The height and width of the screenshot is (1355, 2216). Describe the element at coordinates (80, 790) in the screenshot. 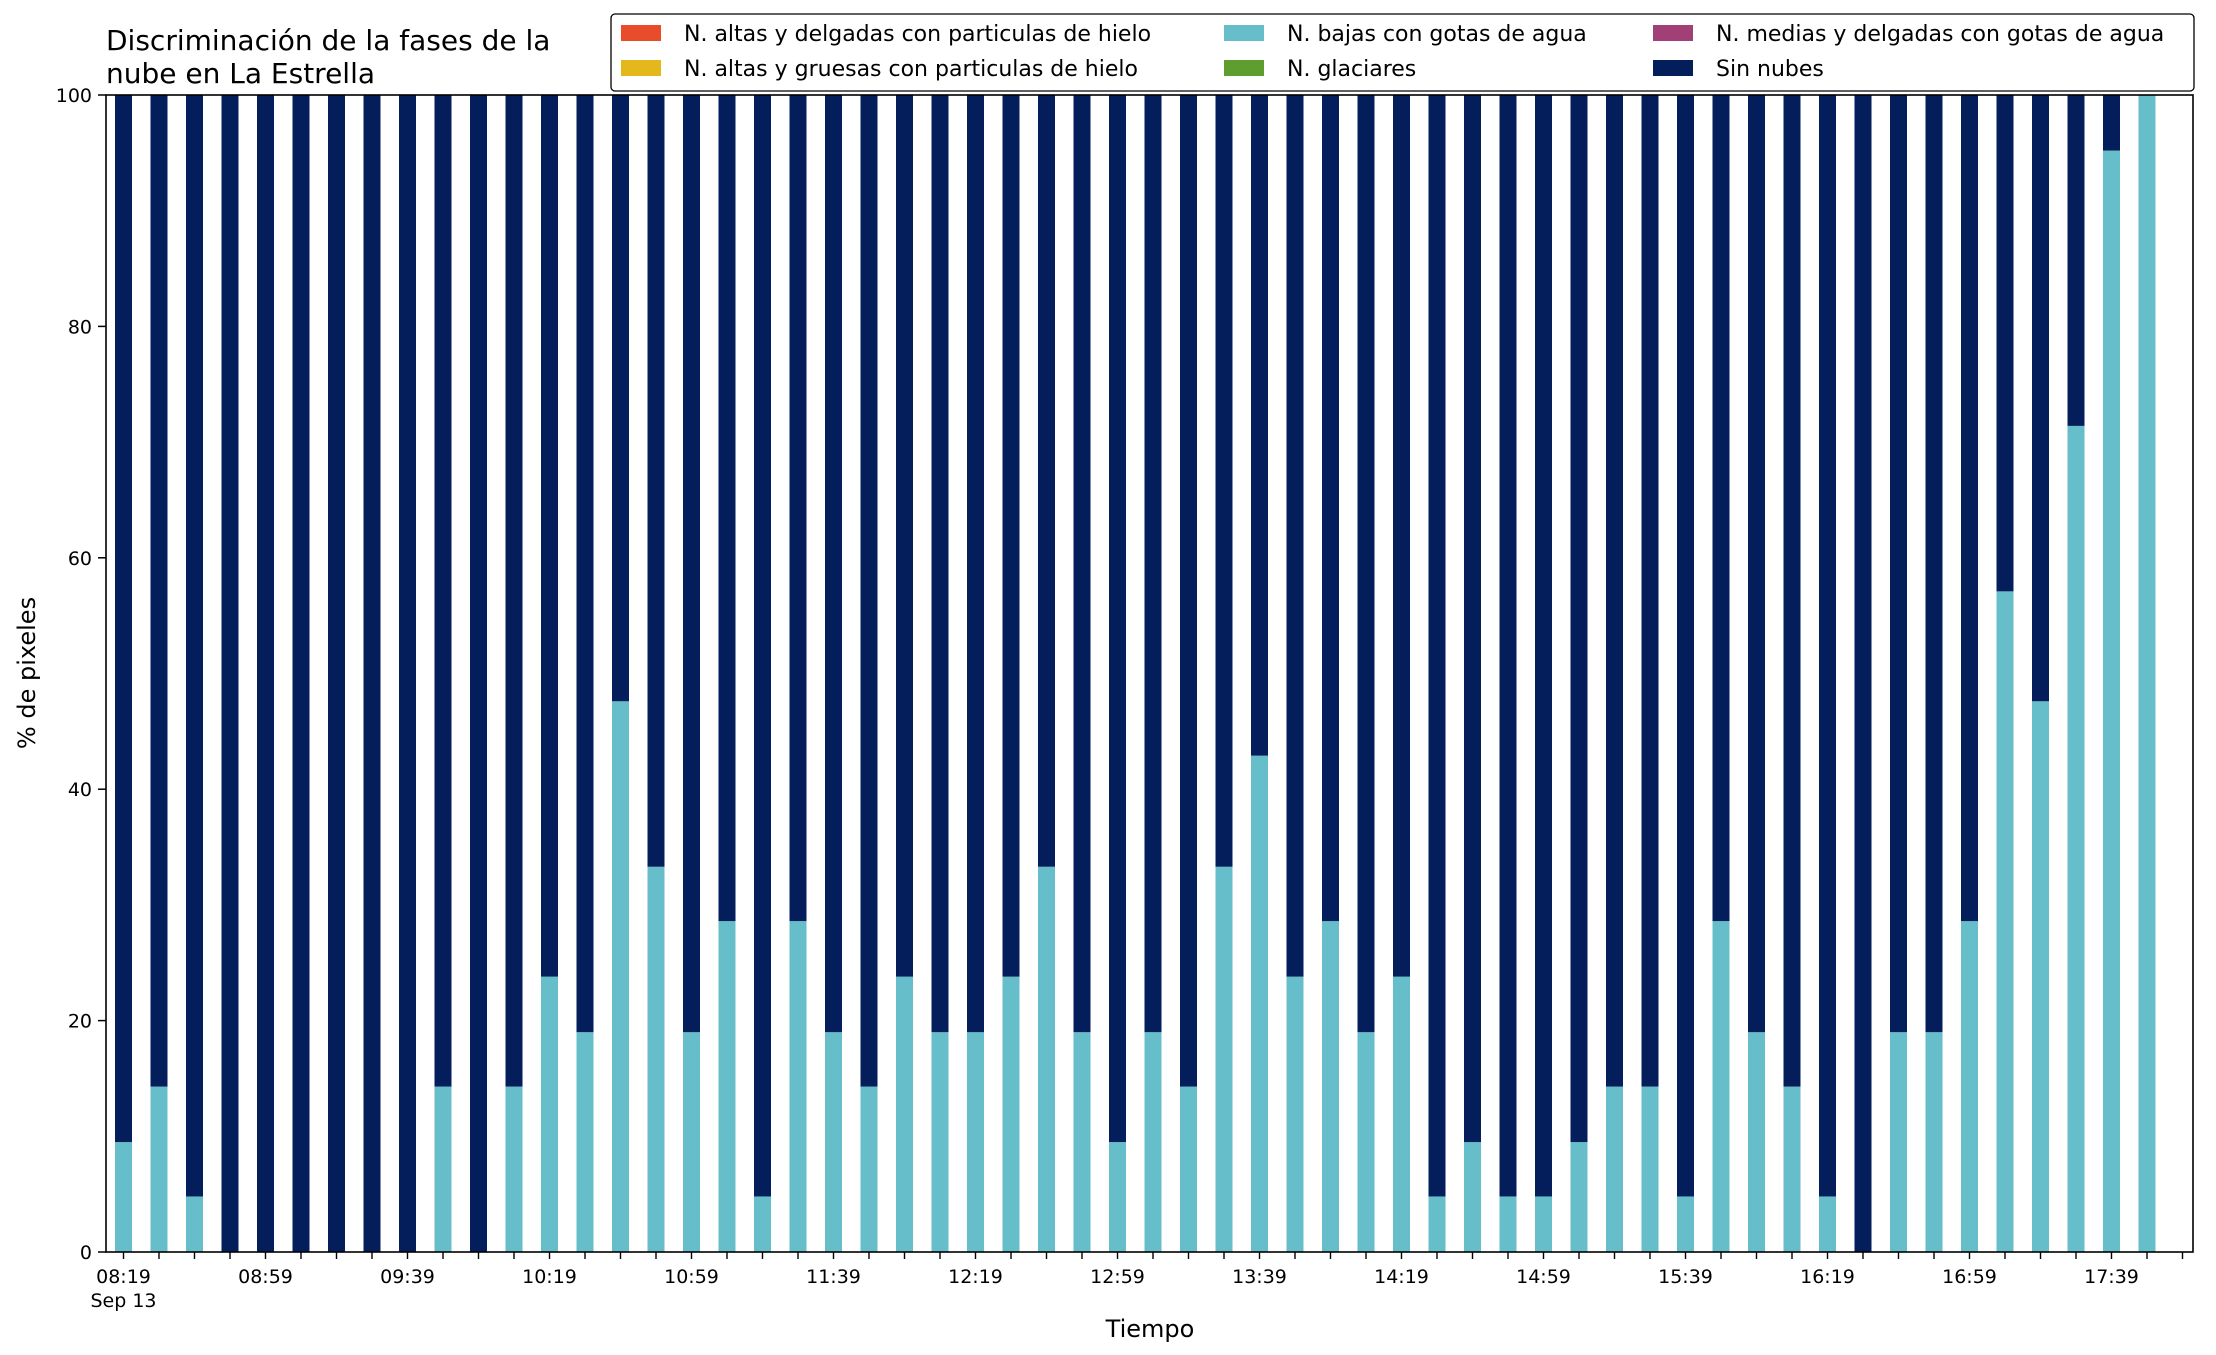

I see `y-tick-label-40: 40` at that location.